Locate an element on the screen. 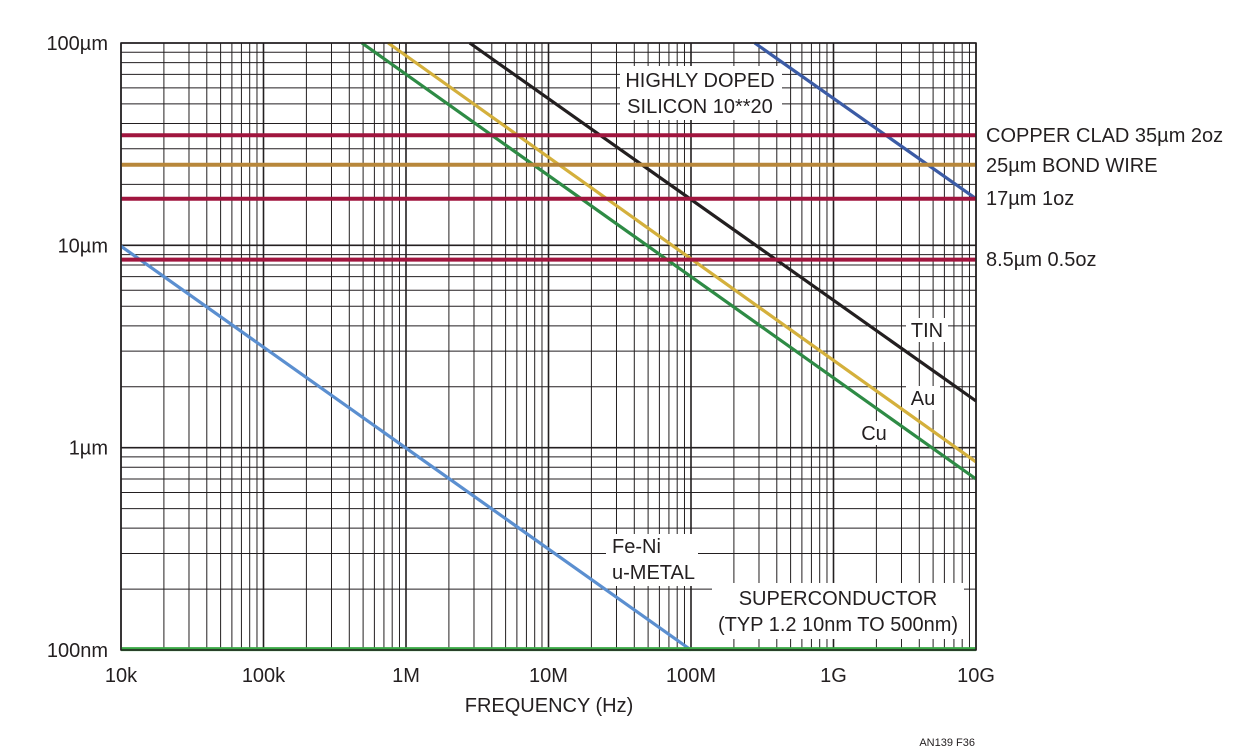 Image resolution: width=1238 pixels, height=753 pixels. x-tick-label: 100k is located at coordinates (264, 676).